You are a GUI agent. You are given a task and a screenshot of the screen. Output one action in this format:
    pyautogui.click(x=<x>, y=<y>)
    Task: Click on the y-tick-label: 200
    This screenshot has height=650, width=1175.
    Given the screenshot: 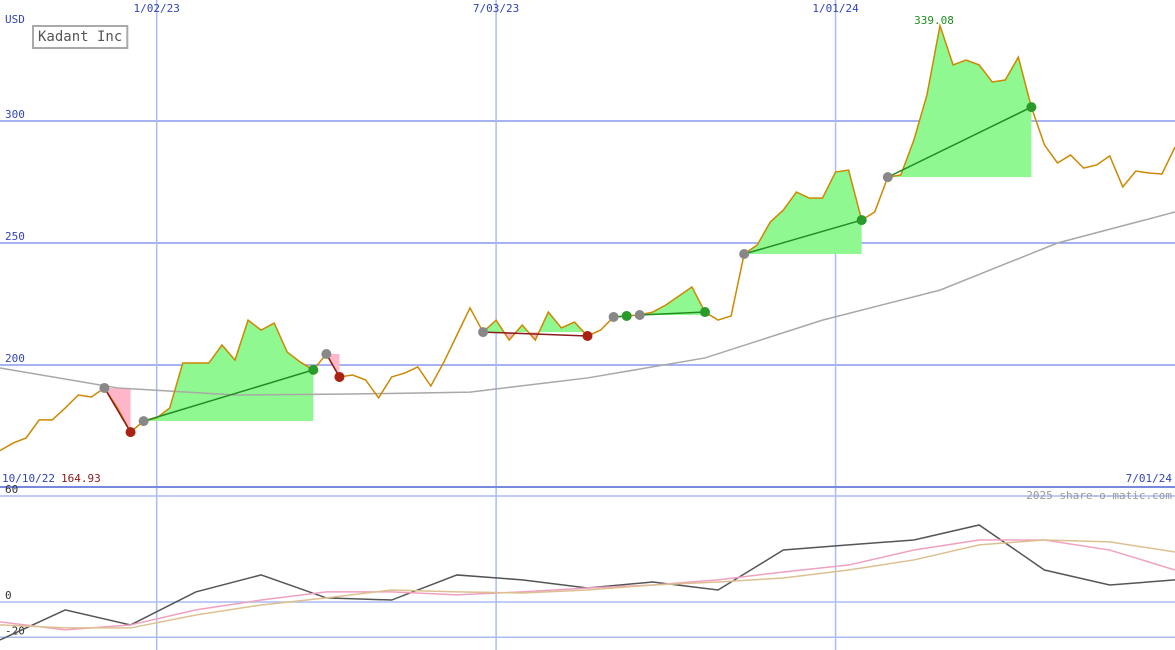 What is the action you would take?
    pyautogui.click(x=15, y=358)
    